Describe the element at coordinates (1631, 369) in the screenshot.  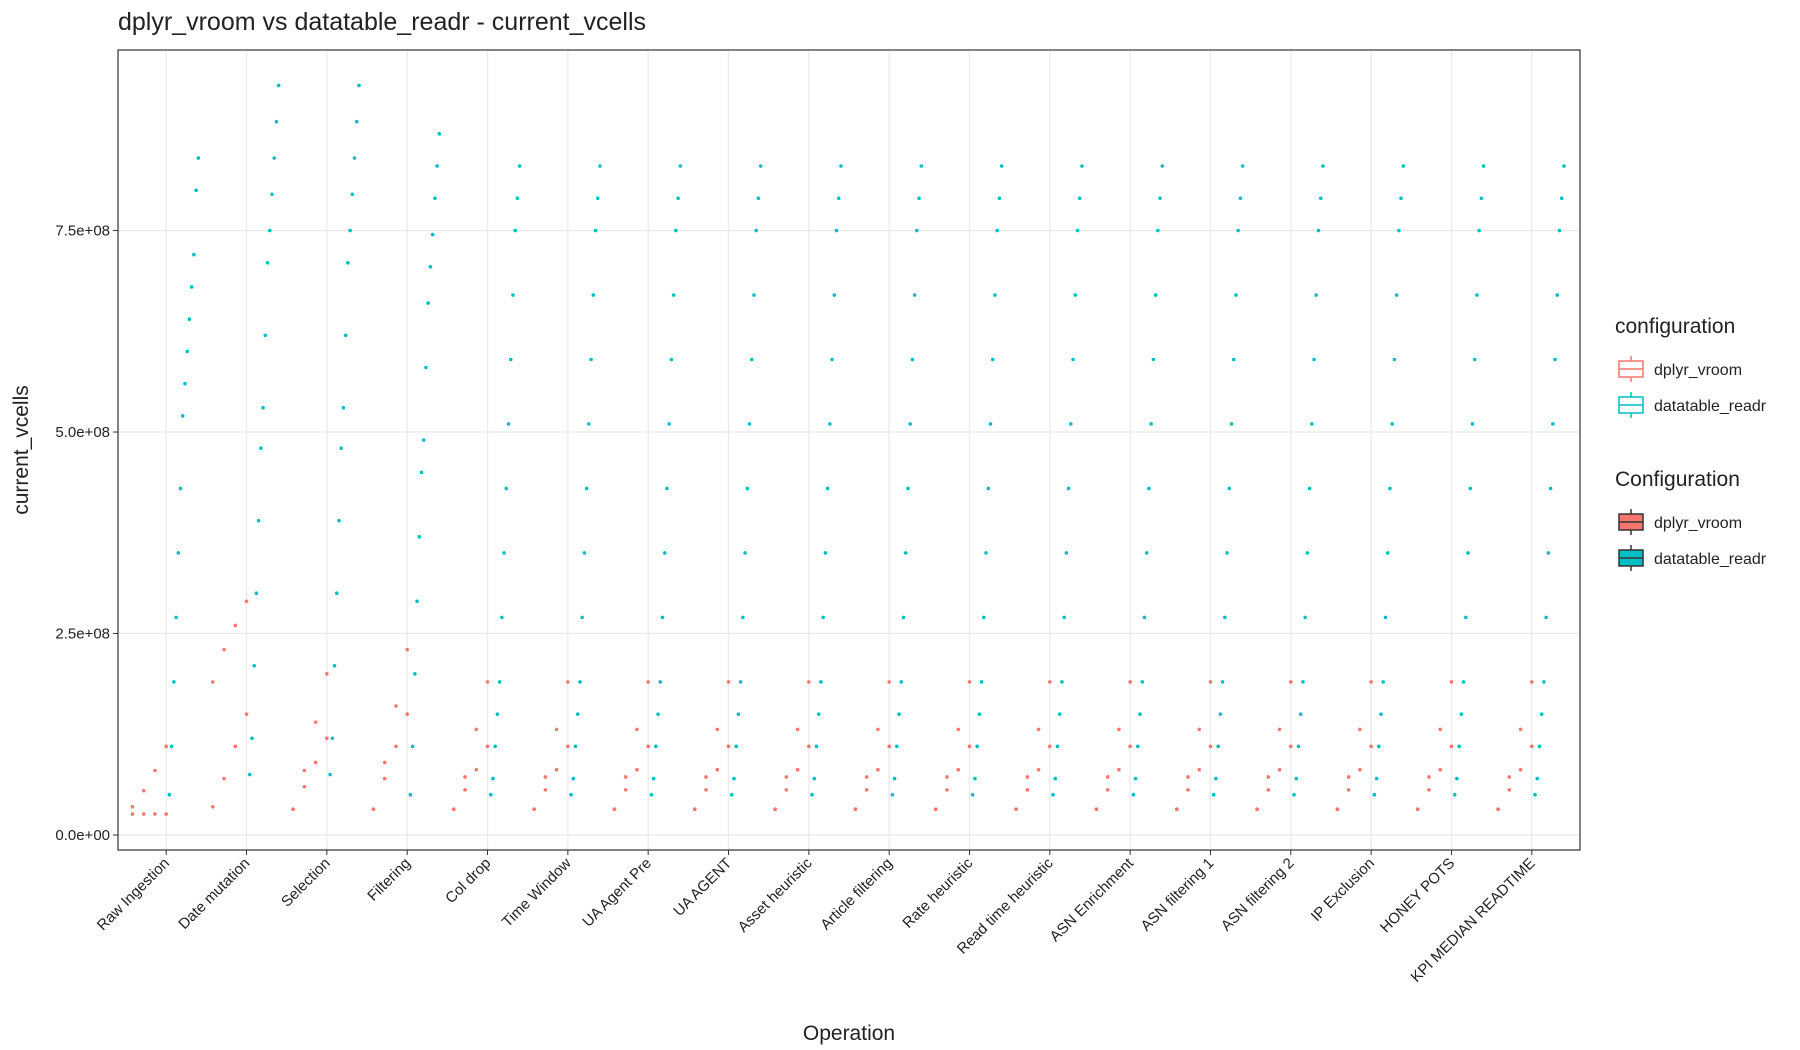
I see `legend-key` at that location.